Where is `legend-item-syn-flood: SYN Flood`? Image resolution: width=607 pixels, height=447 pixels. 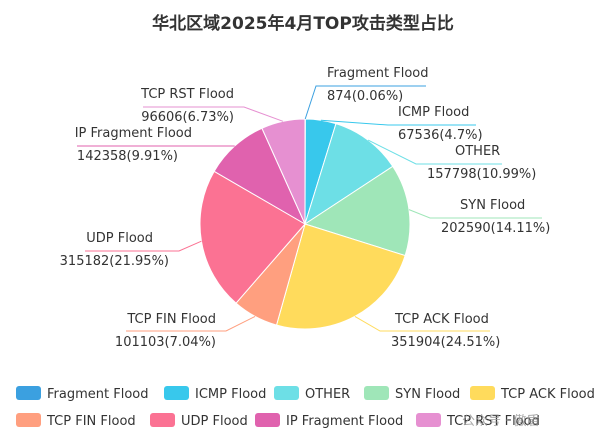
legend-item-syn-flood: SYN Flood is located at coordinates (412, 394).